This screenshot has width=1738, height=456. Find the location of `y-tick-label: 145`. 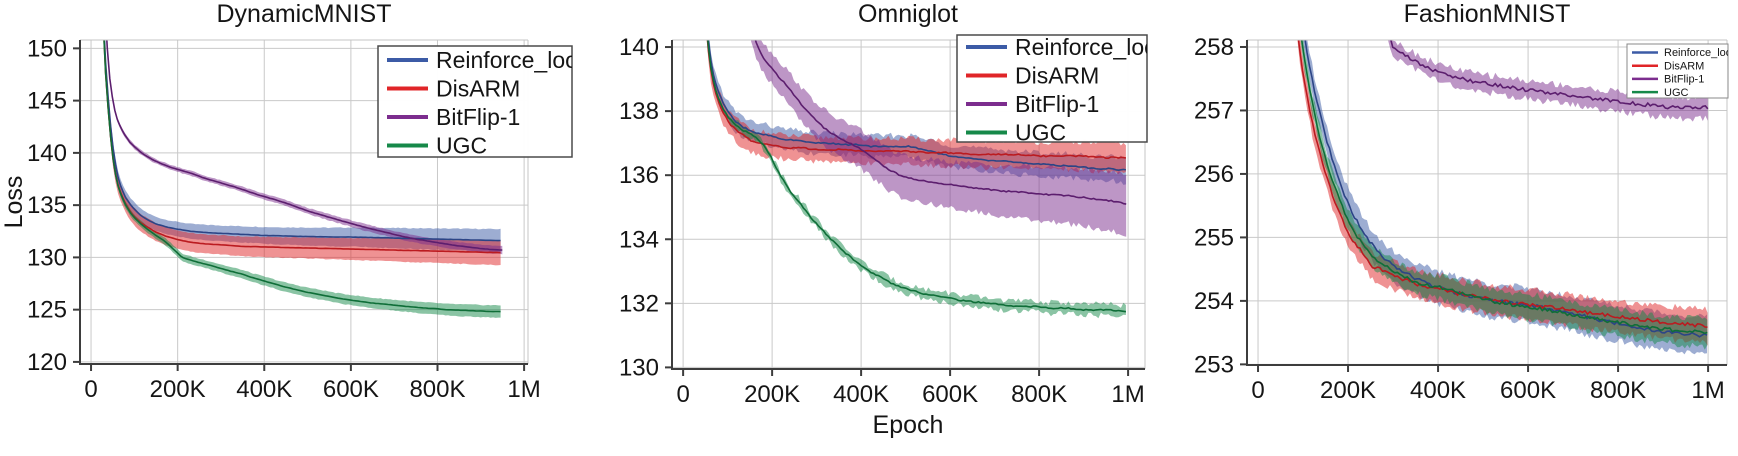

y-tick-label: 145 is located at coordinates (47, 101).